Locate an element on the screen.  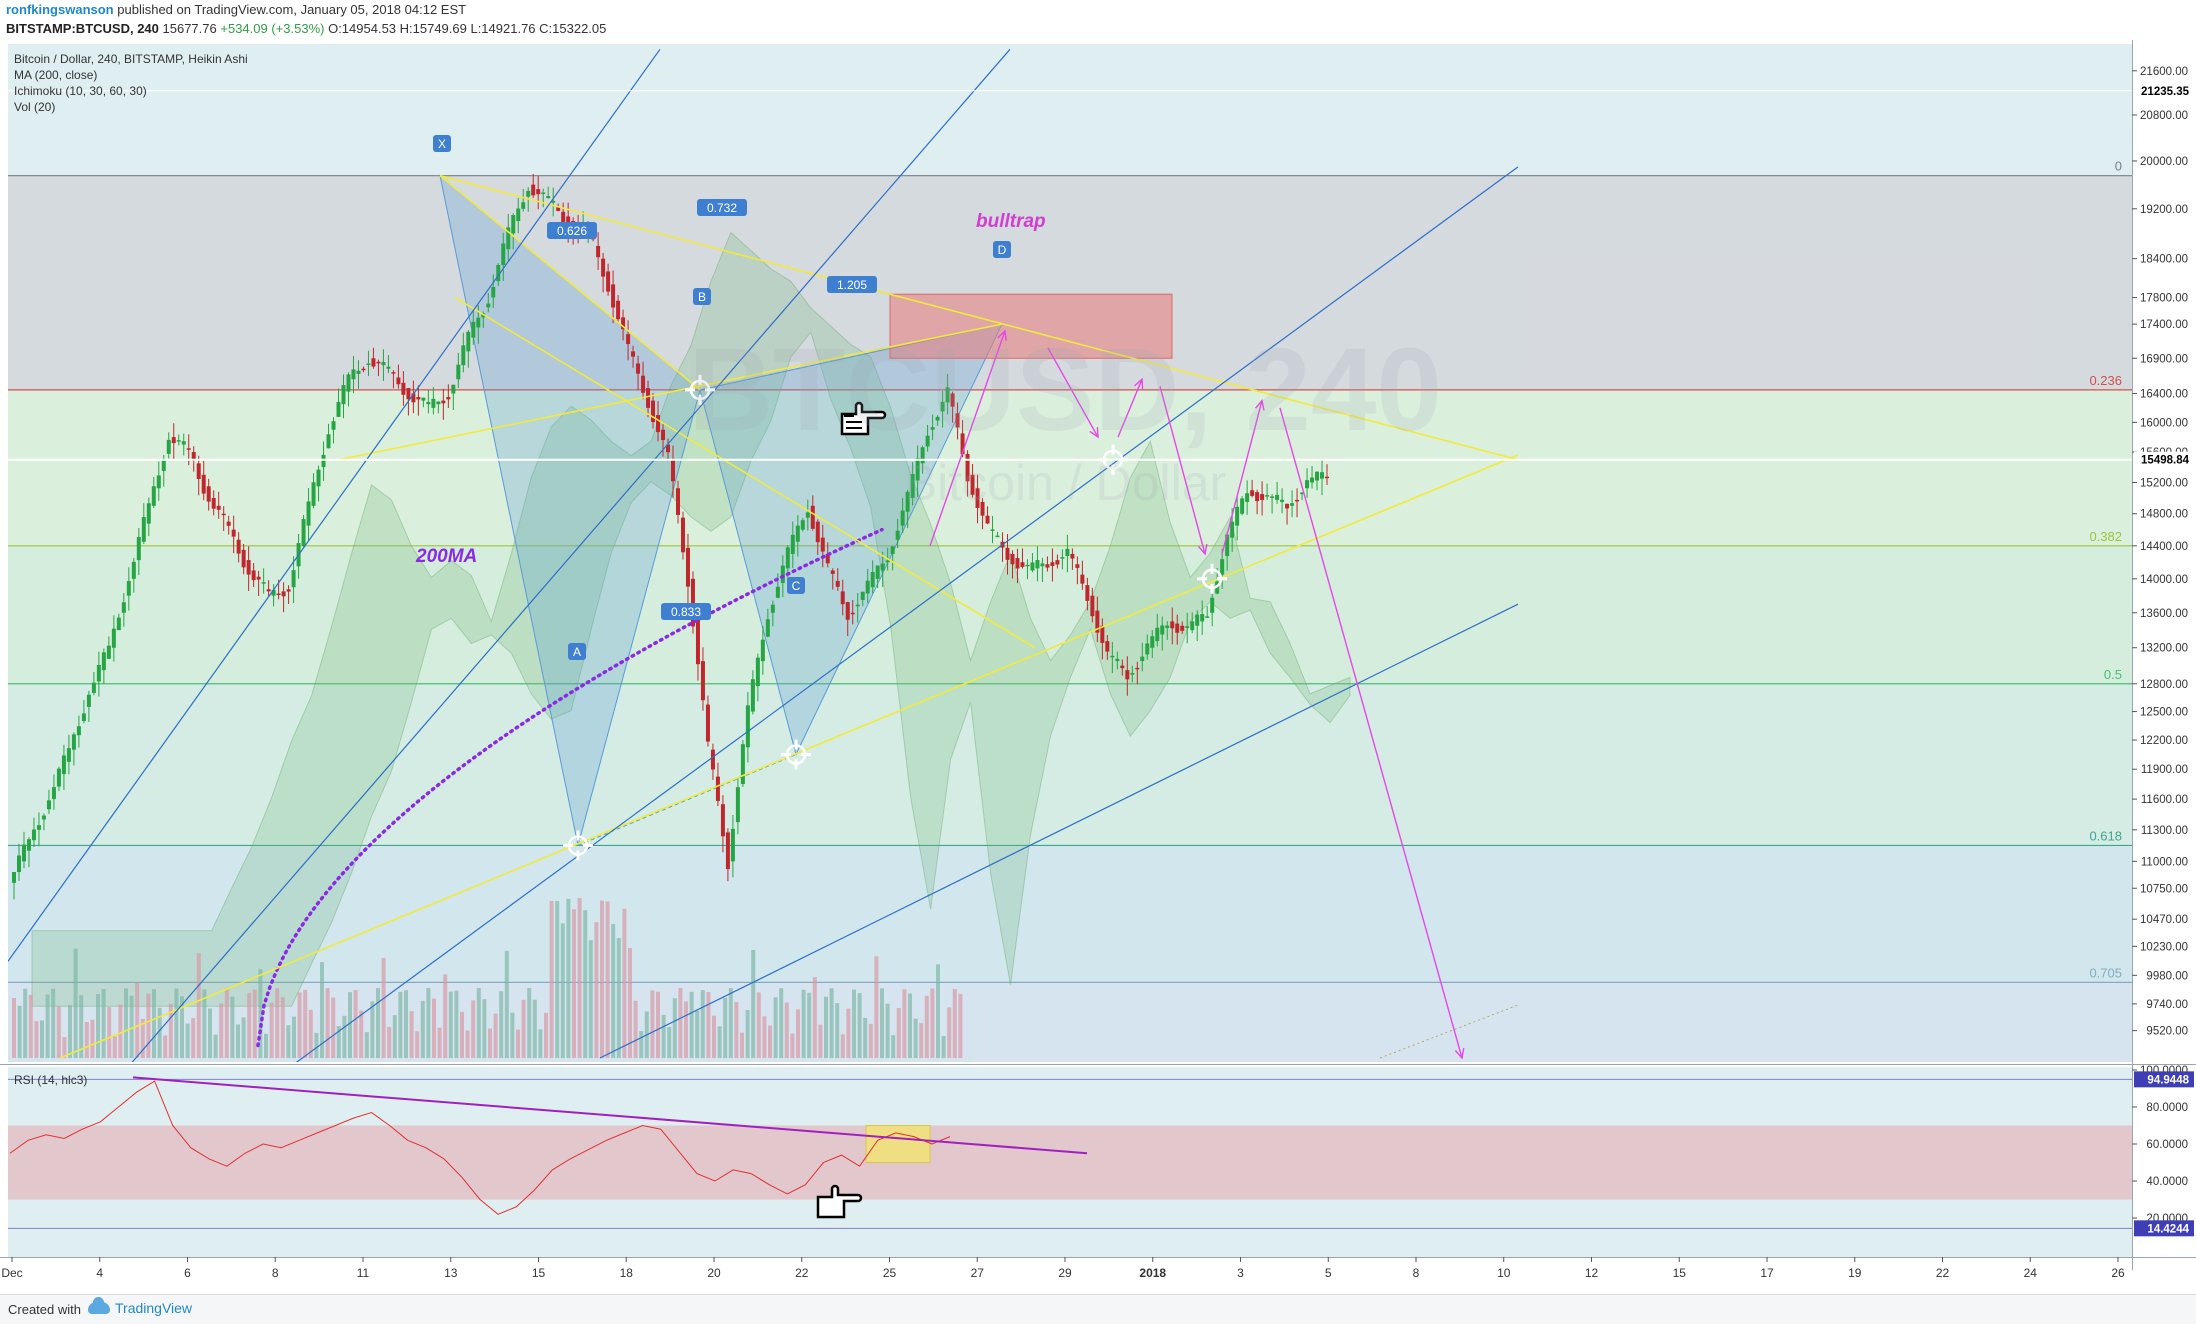
created-with-label: Created with is located at coordinates (44, 1309).